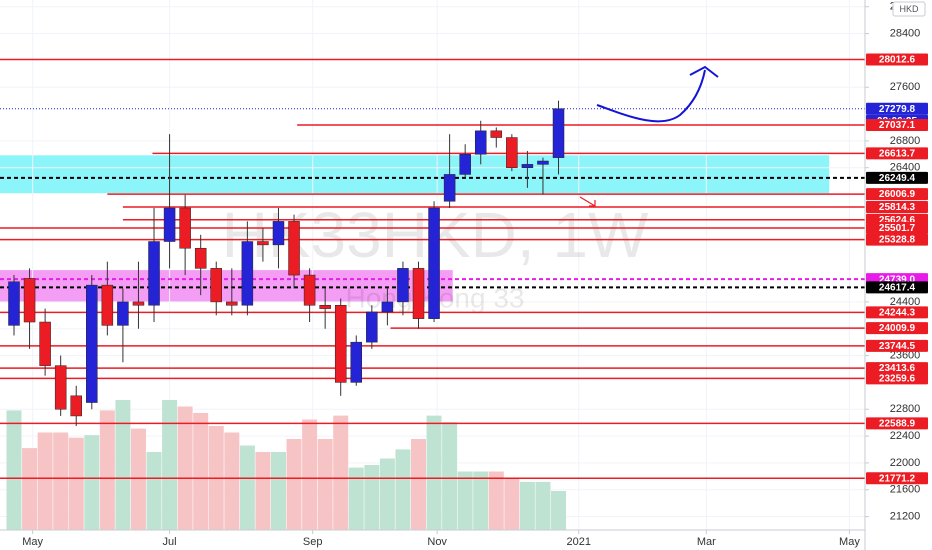 The height and width of the screenshot is (550, 932). I want to click on y-tick-label: 26400, so click(905, 168).